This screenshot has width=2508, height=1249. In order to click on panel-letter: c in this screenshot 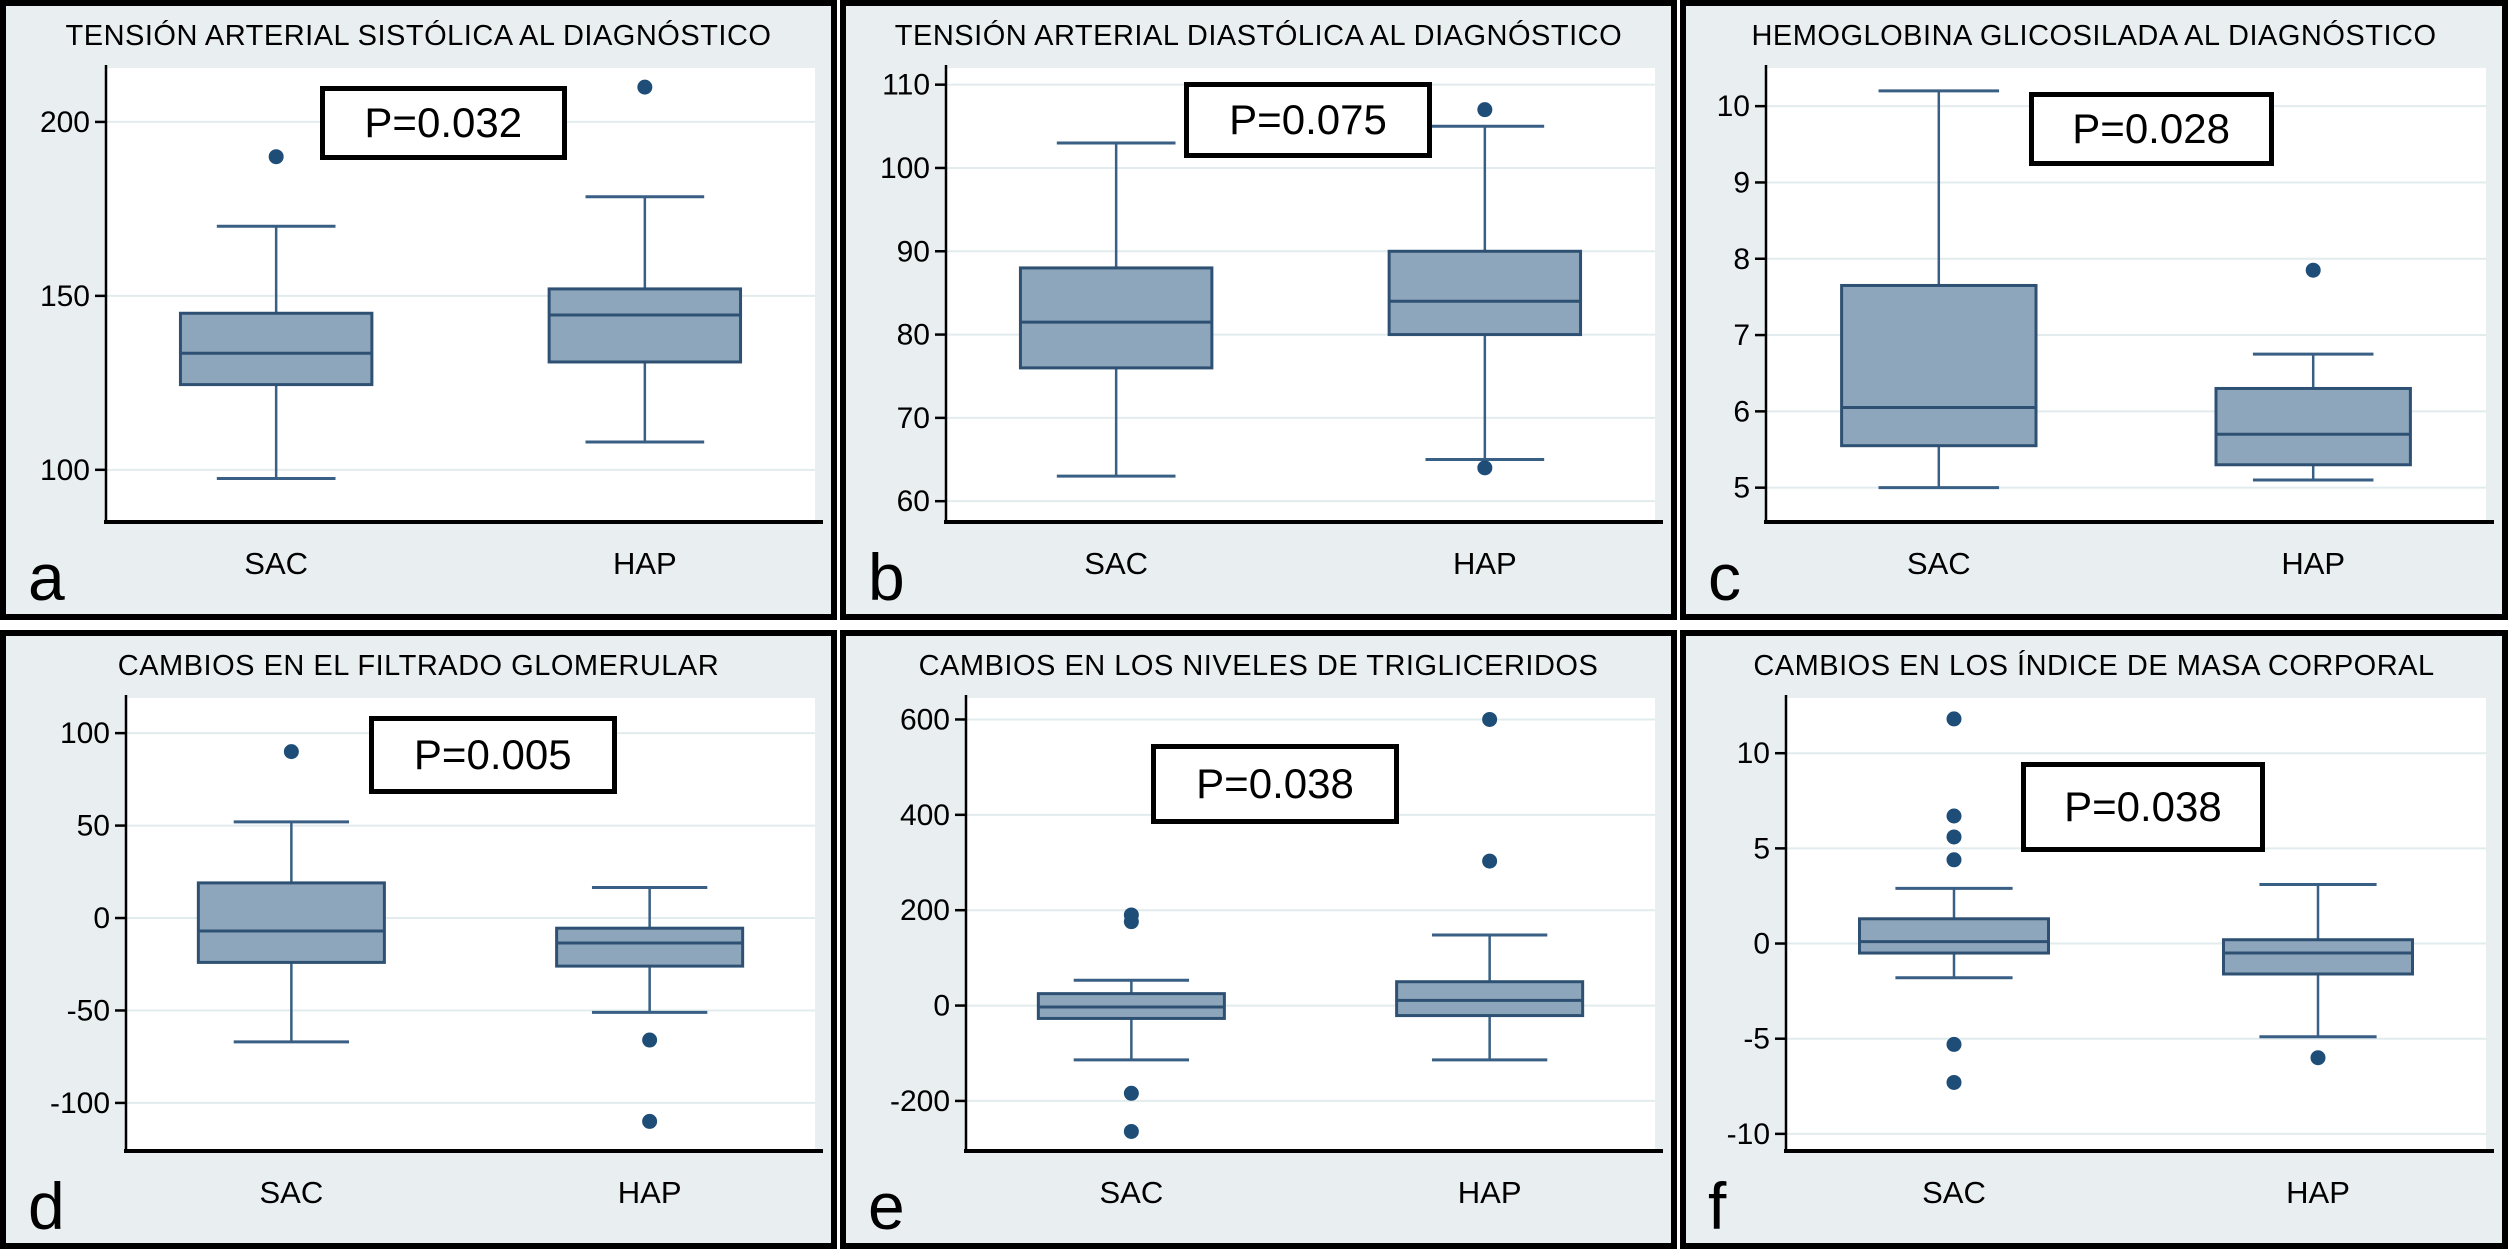, I will do `click(1724, 577)`.